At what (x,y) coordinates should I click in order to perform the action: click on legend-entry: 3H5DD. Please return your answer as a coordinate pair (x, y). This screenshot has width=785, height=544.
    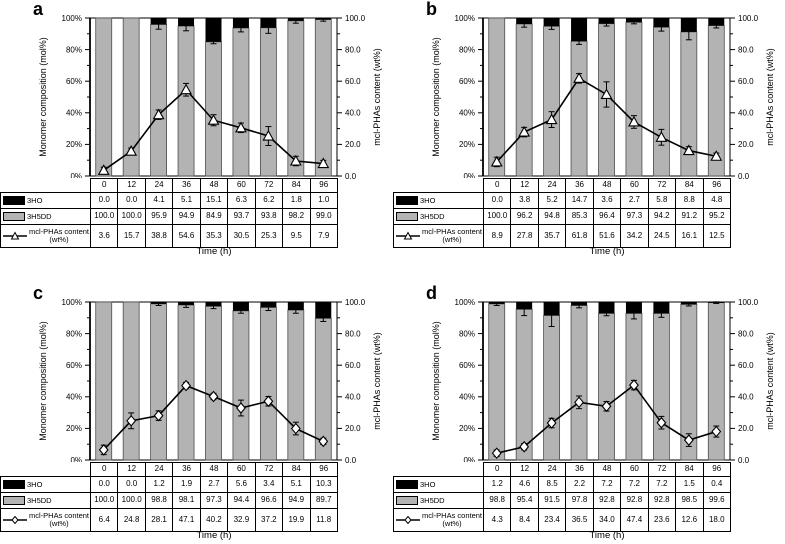
    Looking at the image, I should click on (439, 216).